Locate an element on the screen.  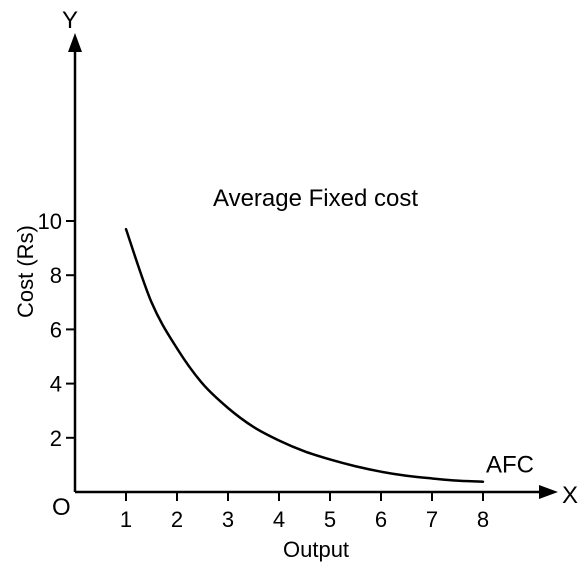
x-axis-label: Output is located at coordinates (316, 549).